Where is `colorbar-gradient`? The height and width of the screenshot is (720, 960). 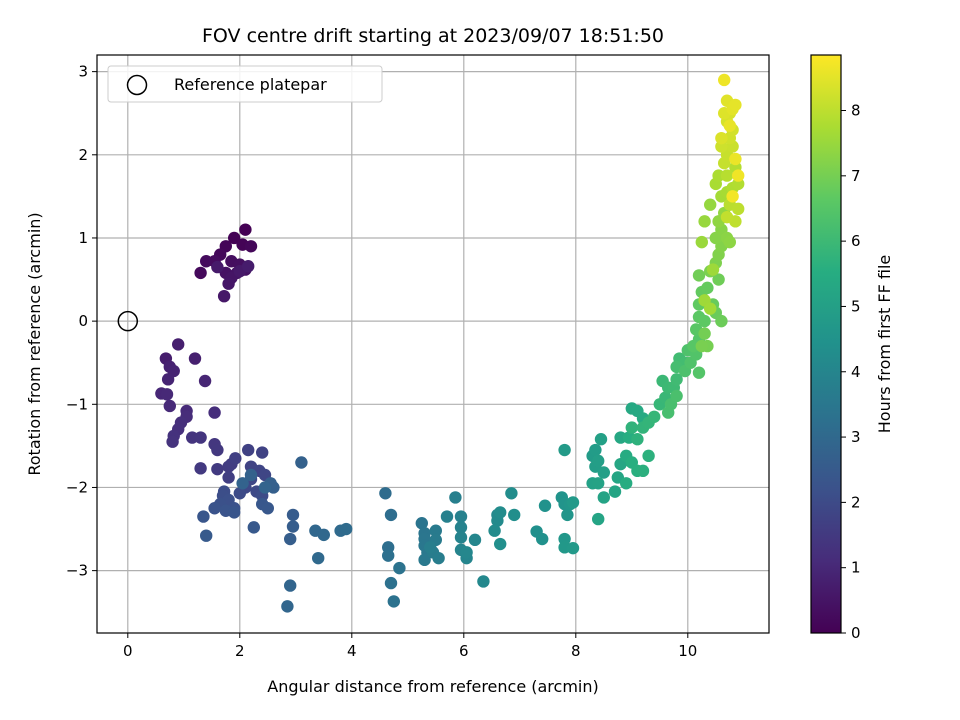 colorbar-gradient is located at coordinates (826, 344).